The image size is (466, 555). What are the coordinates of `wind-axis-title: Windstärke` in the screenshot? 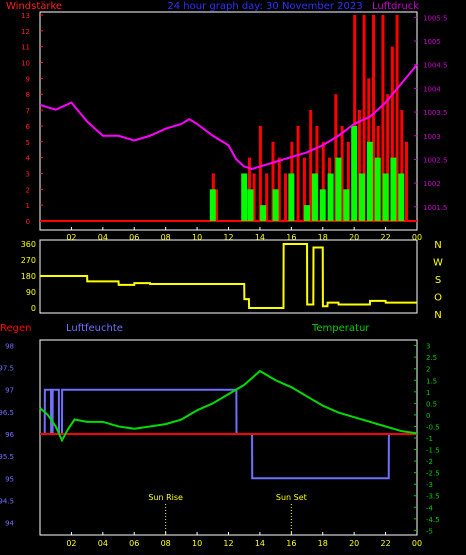 It's located at (34, 6).